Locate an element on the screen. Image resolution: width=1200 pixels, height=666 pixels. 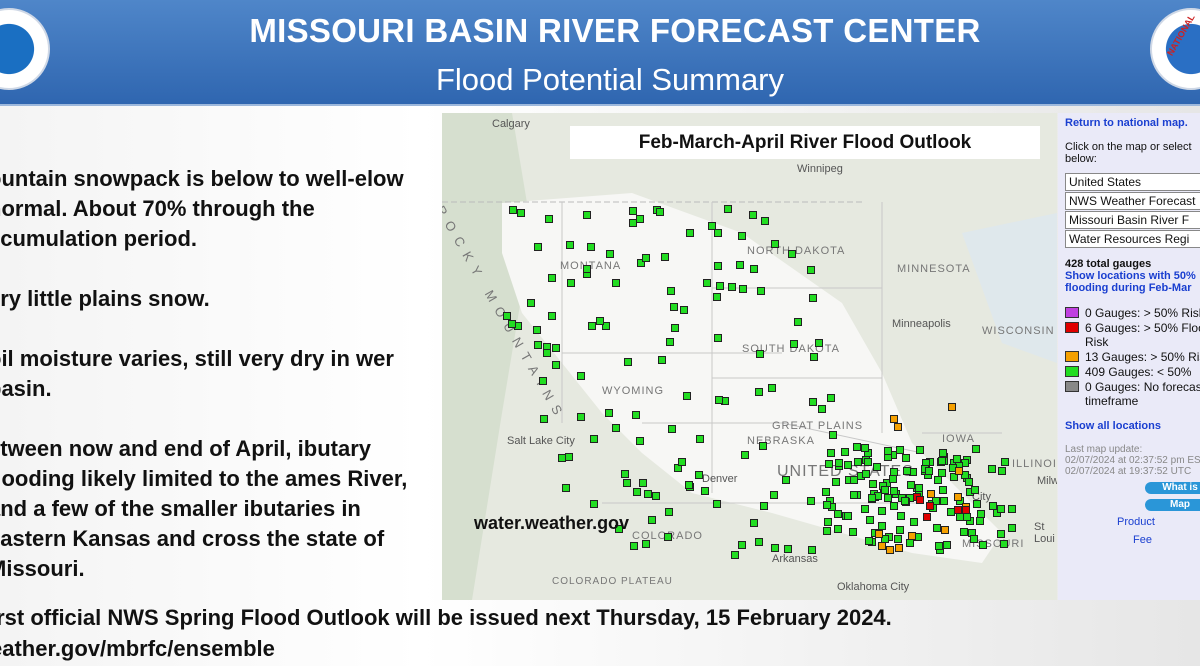
select-wfo: NWS Weather Forecast is located at coordinates (1132, 201).